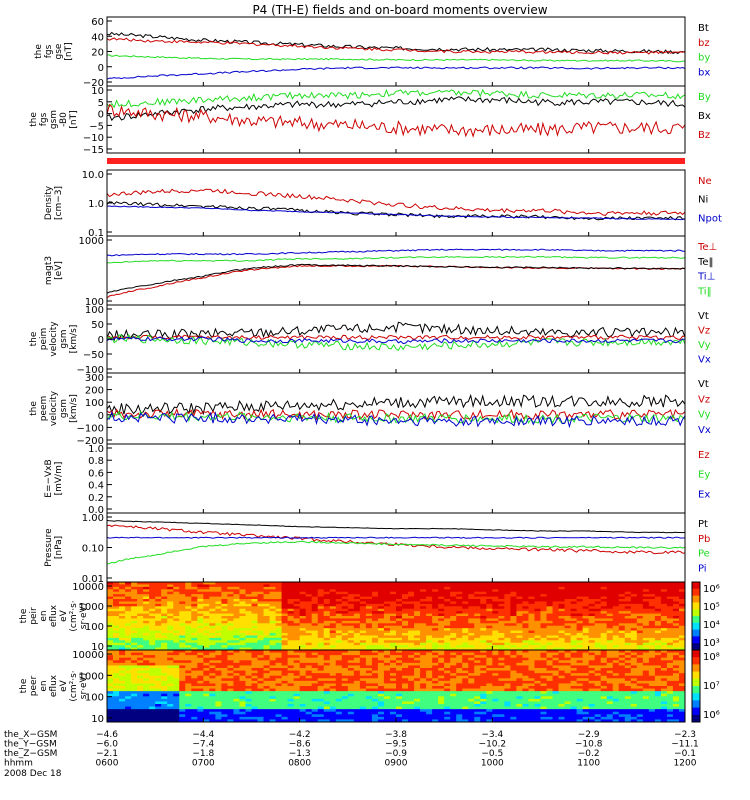 The image size is (750, 800). What do you see at coordinates (704, 135) in the screenshot?
I see `legend-Bz: Bz` at bounding box center [704, 135].